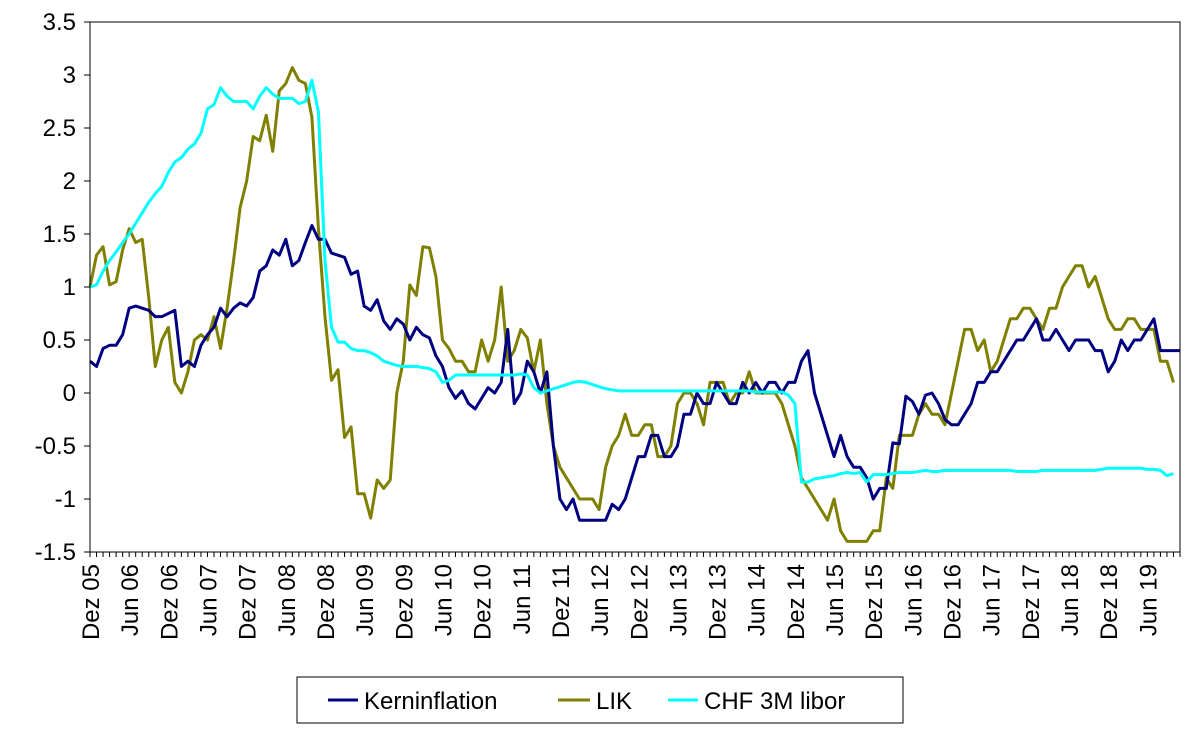 The image size is (1200, 732). I want to click on x-tick-label: Jun 19, so click(1148, 600).